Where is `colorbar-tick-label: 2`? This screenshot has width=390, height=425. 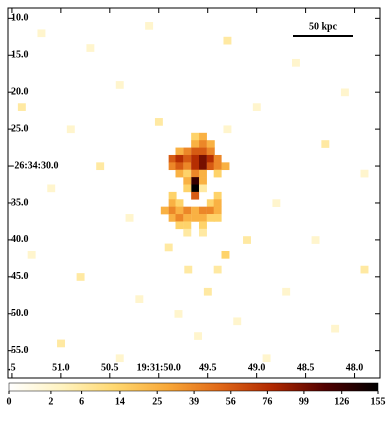
colorbar-tick-label: 2 is located at coordinates (50, 401).